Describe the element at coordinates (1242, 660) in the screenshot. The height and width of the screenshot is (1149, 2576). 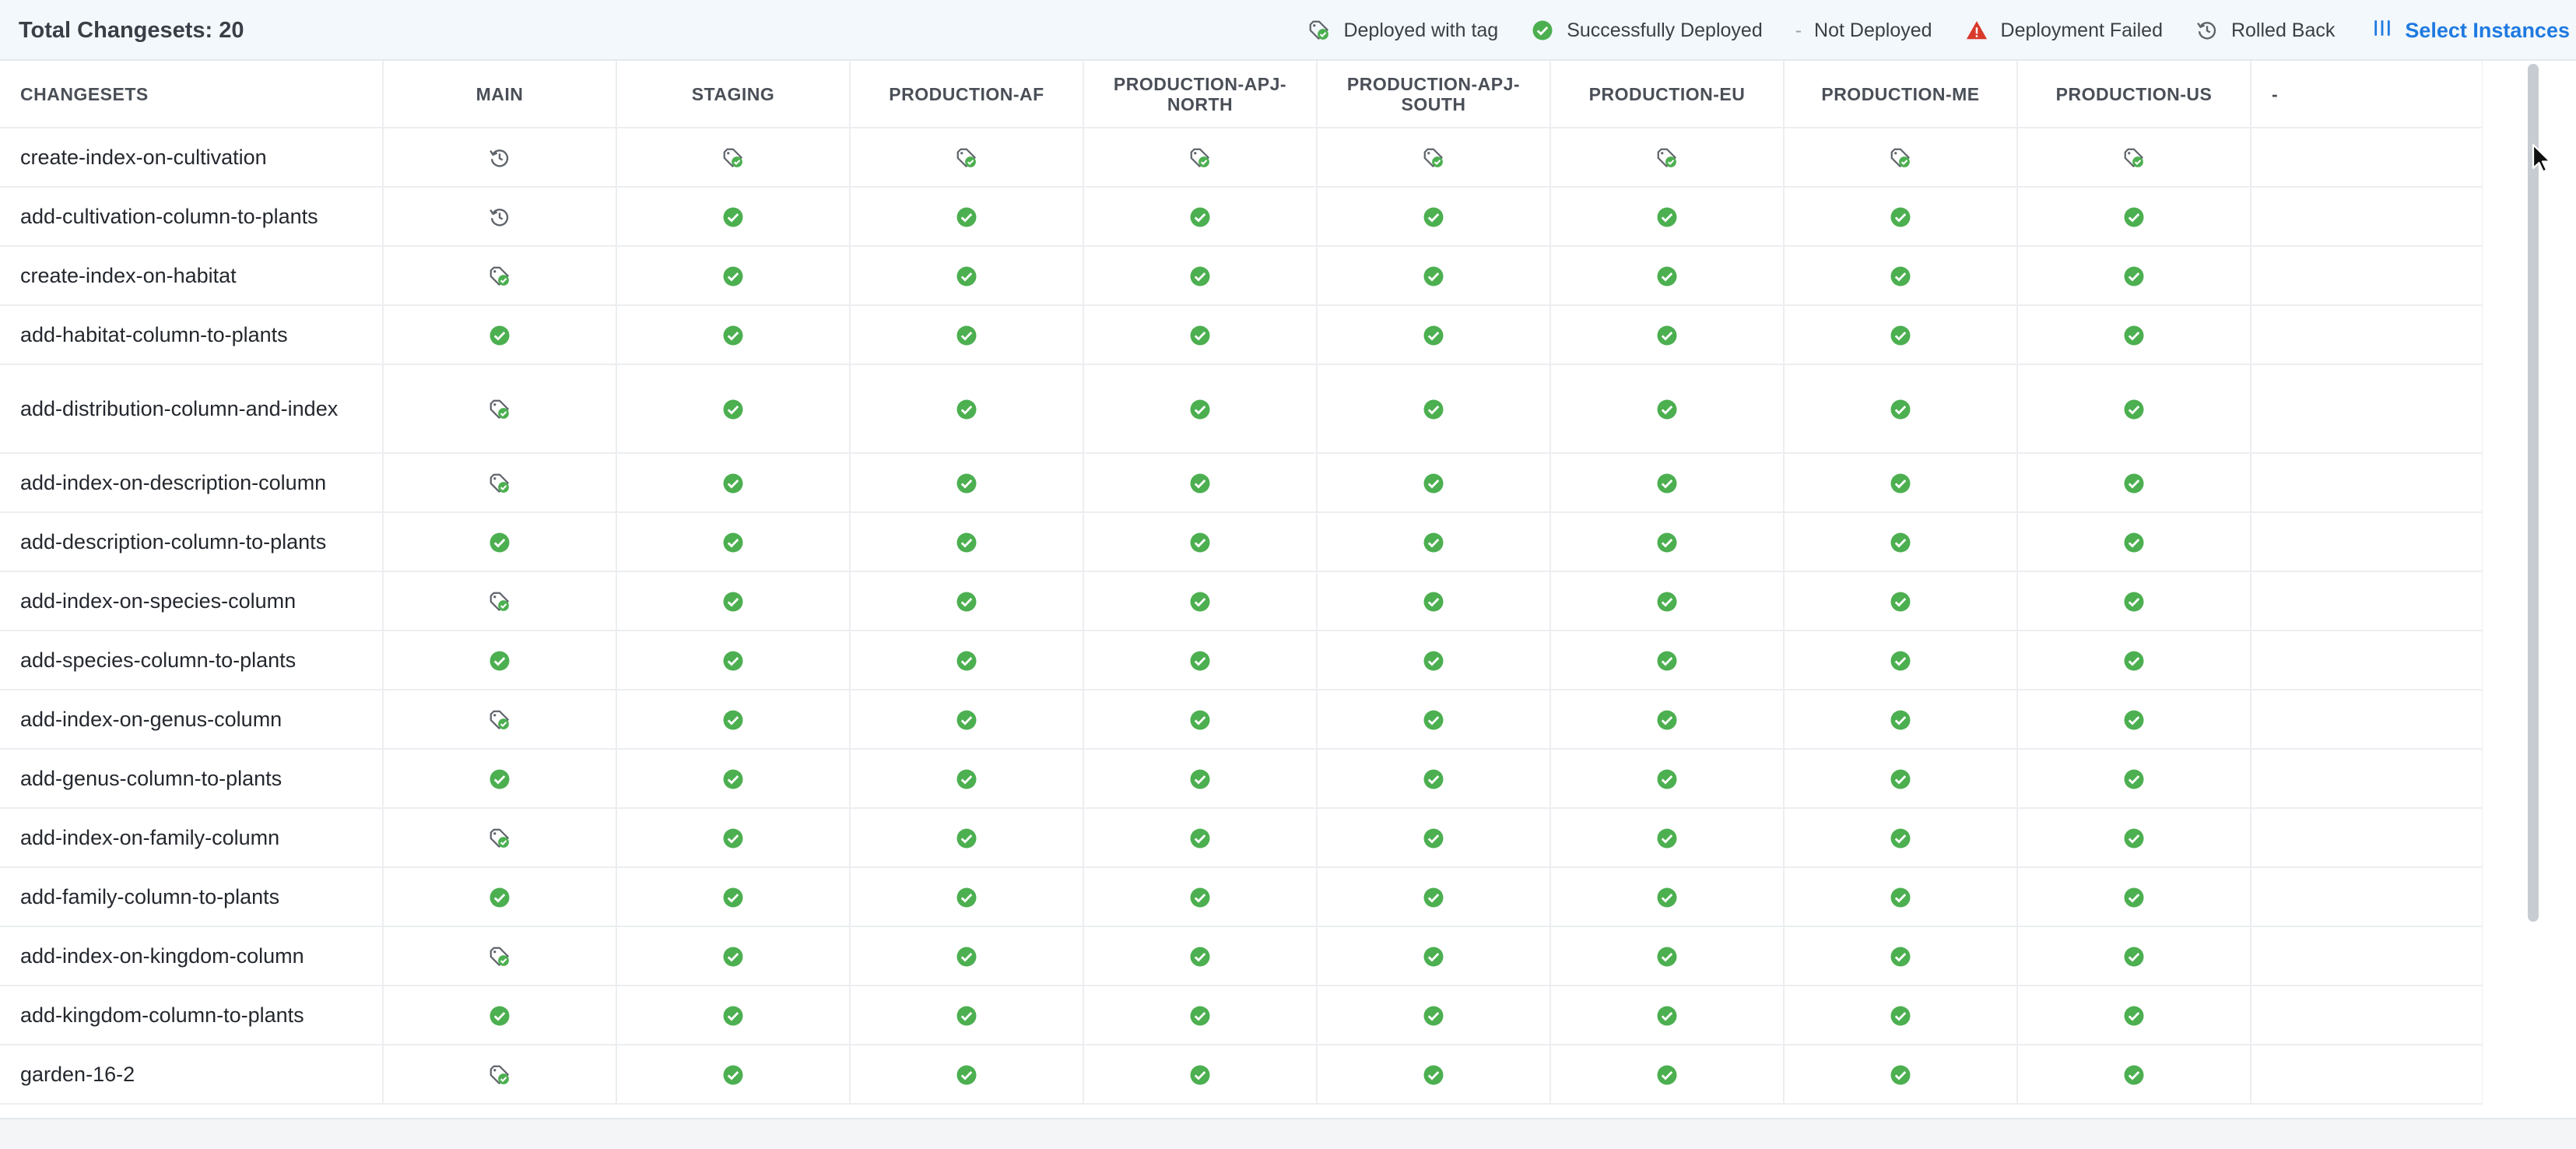
I see `table-row: add-species-column-to-plants` at that location.